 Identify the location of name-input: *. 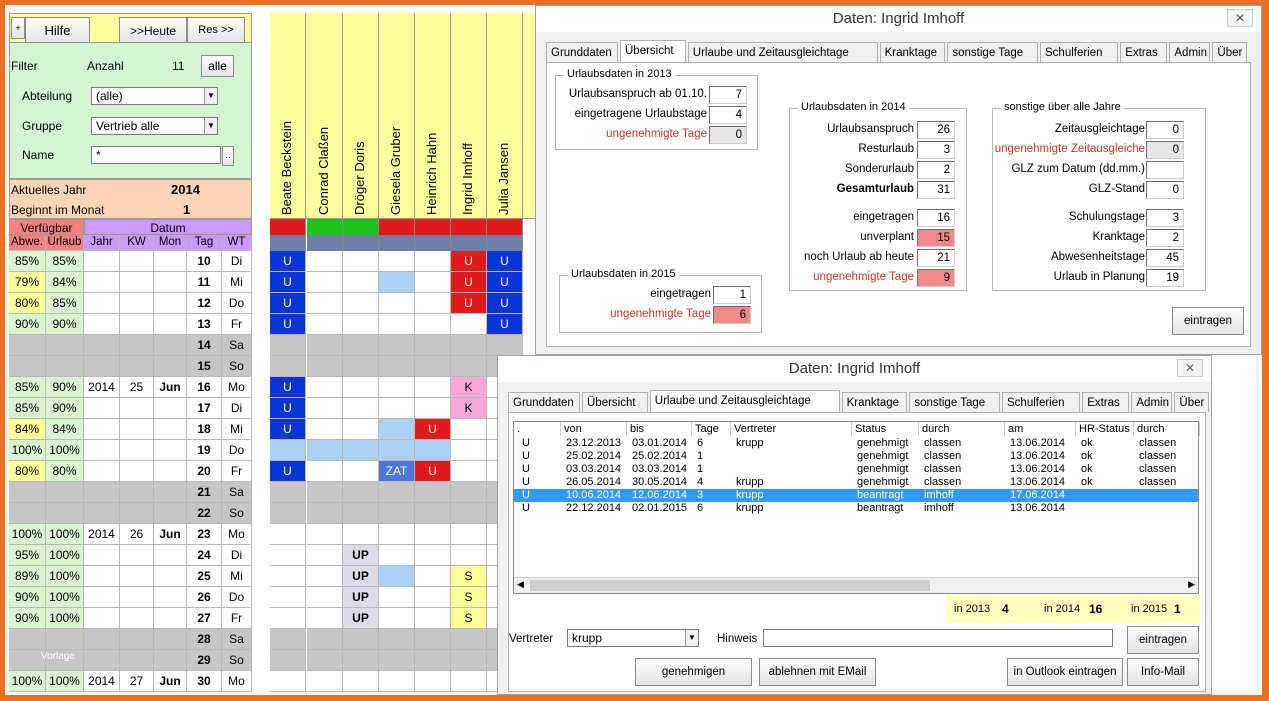
(156, 155).